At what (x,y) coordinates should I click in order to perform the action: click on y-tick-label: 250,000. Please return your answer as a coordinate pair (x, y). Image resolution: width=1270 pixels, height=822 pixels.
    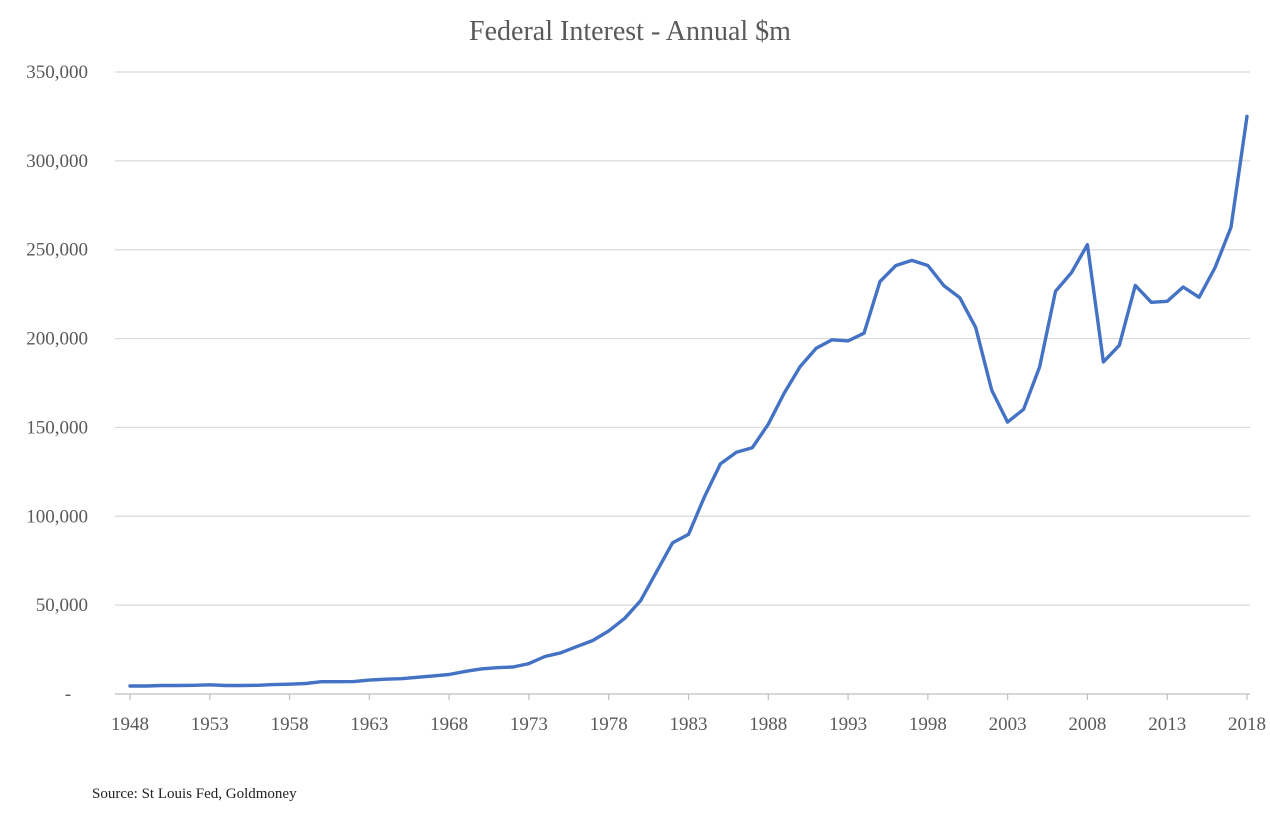
    Looking at the image, I should click on (57, 250).